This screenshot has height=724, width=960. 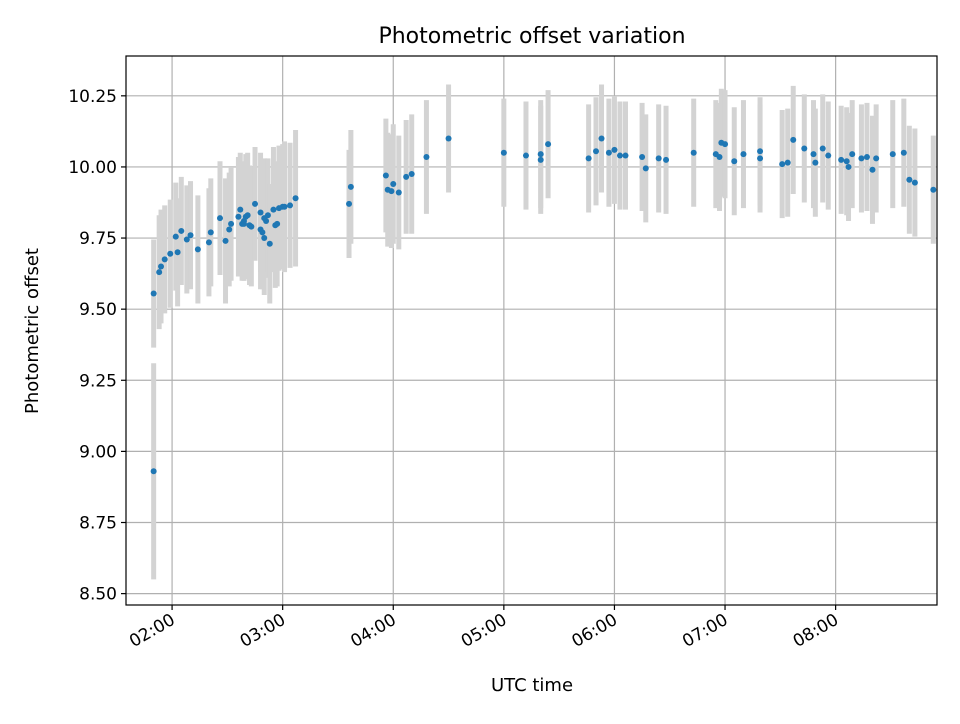 I want to click on y-tick-label: 9.25, so click(x=98, y=381).